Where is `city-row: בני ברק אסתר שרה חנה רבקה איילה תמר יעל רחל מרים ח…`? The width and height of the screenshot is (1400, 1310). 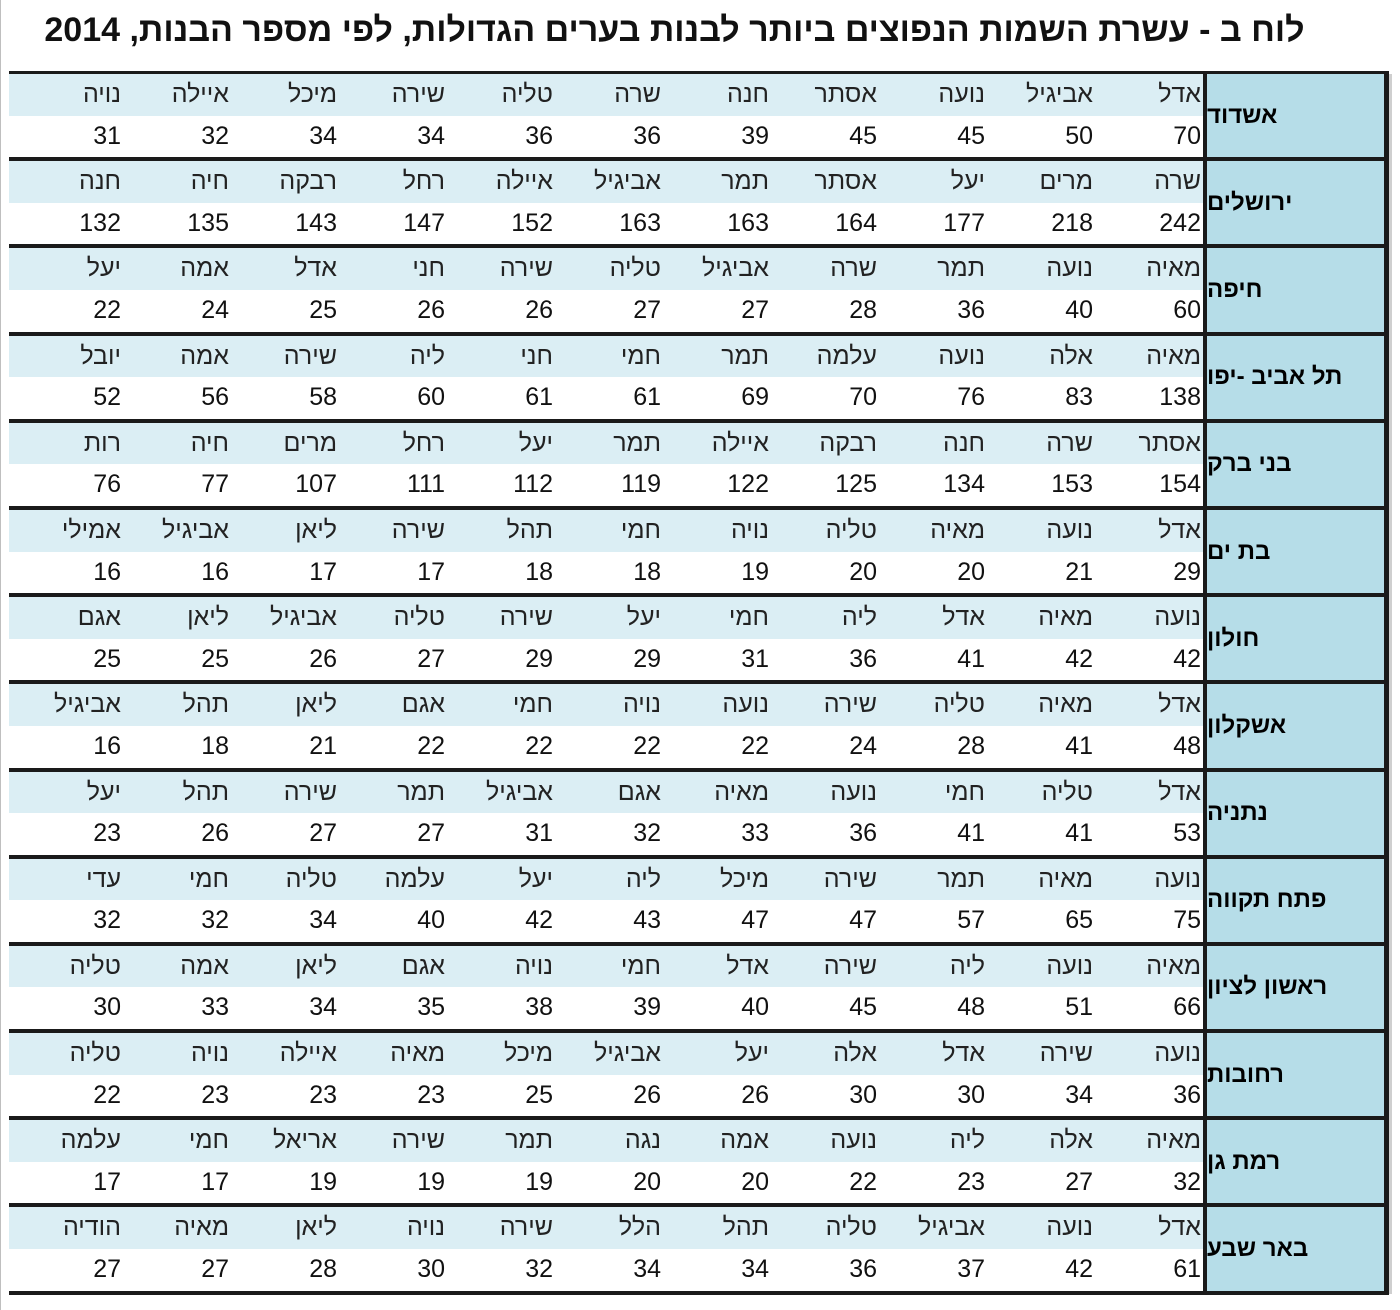 city-row: בני ברק אסתר שרה חנה רבקה איילה תמר יעל רחל מרים ח… is located at coordinates (699, 466).